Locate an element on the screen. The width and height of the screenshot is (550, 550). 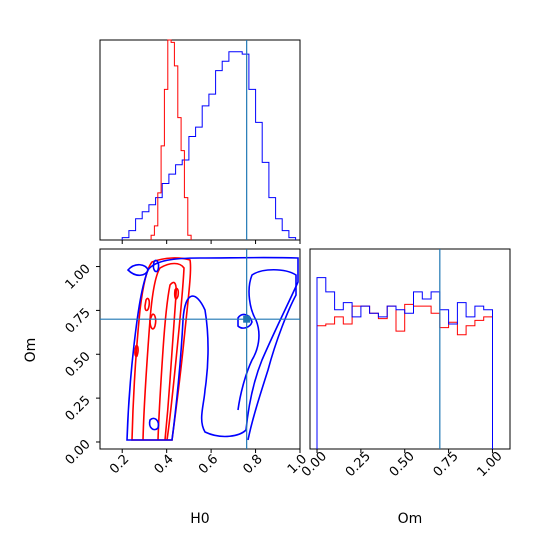
om-hist-series-blue is located at coordinates (404, 363).